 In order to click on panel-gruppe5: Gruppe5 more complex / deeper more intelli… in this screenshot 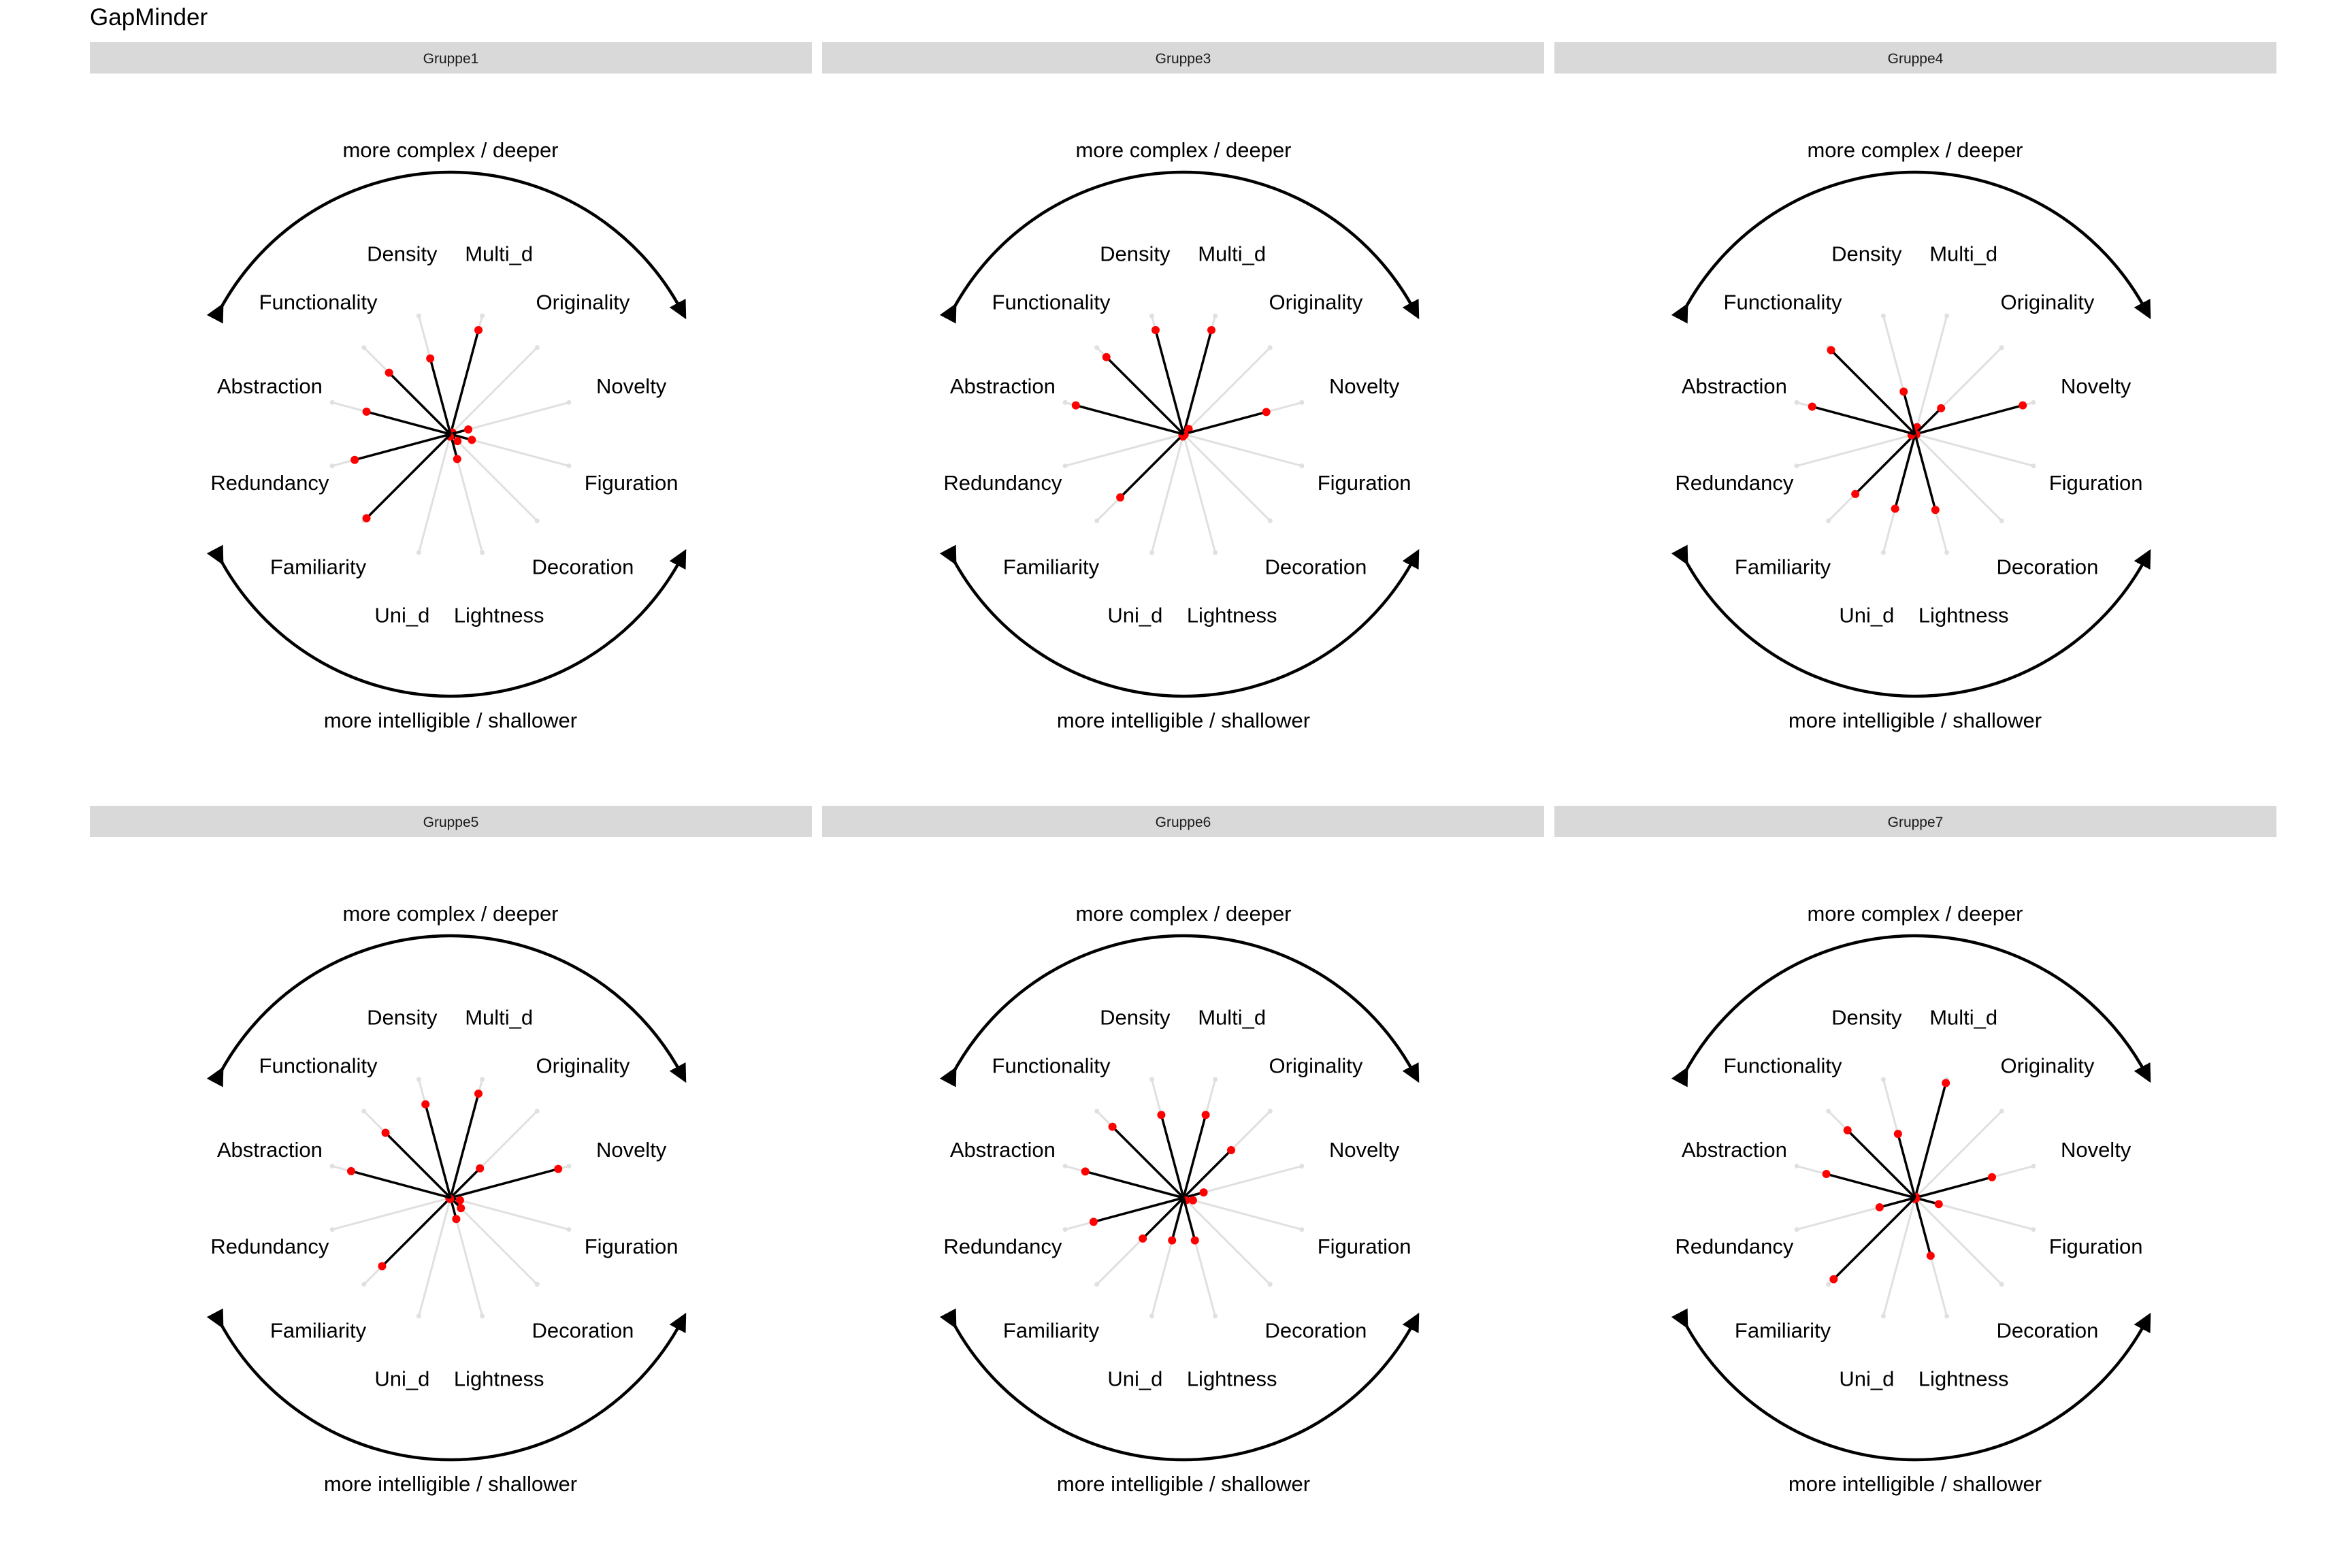, I will do `click(451, 1151)`.